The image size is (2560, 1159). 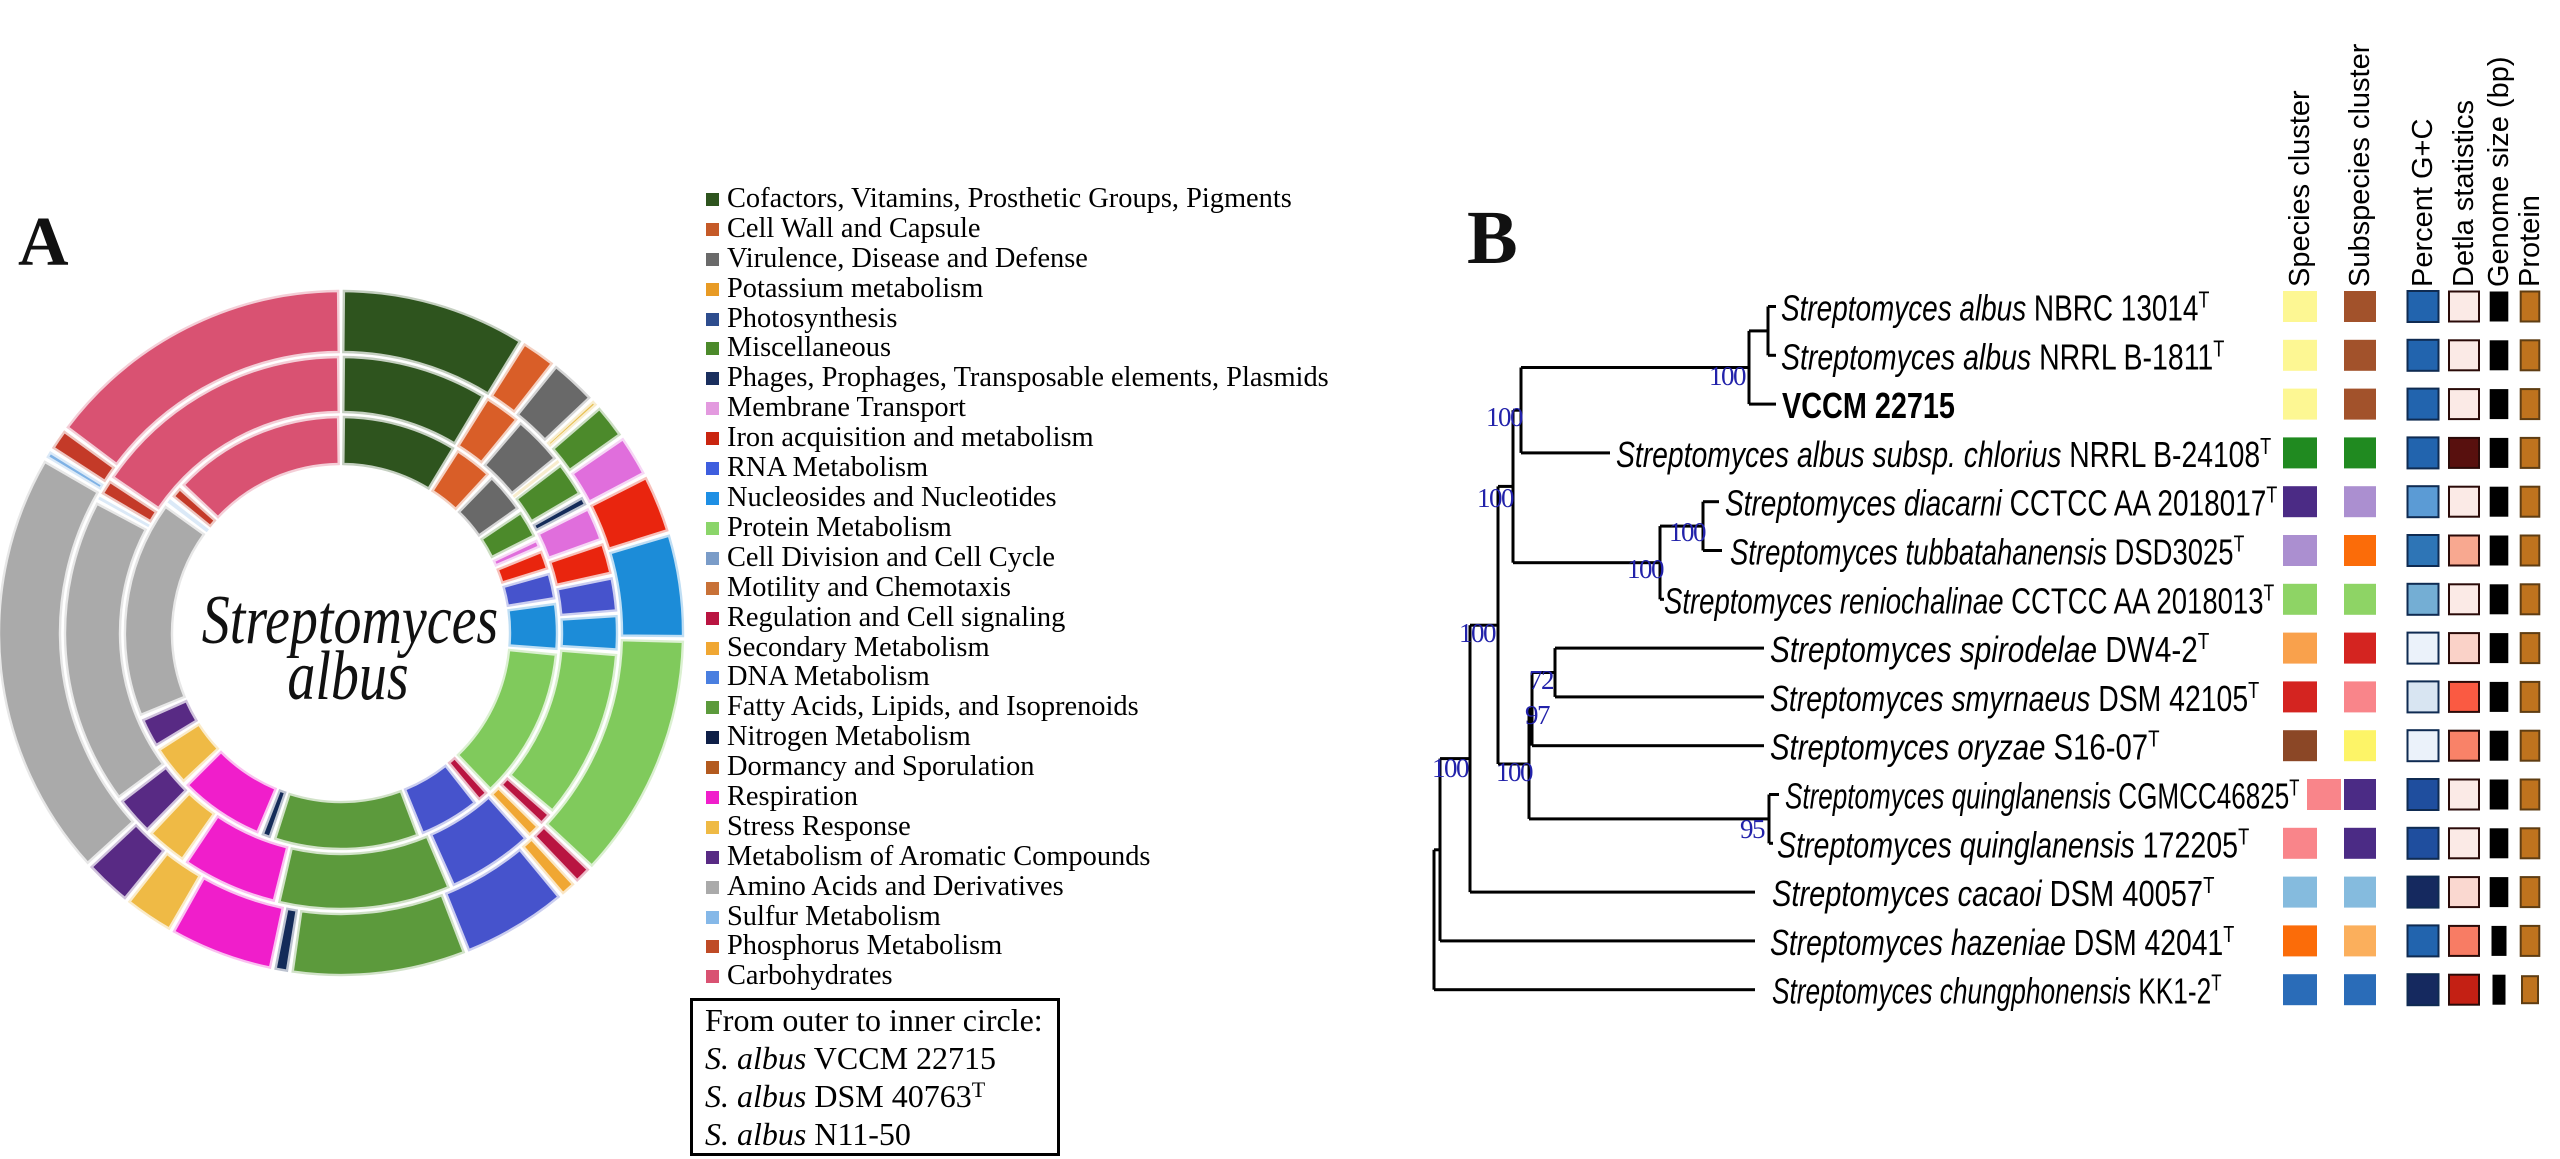 What do you see at coordinates (1752, 829) in the screenshot?
I see `svg-text: 95` at bounding box center [1752, 829].